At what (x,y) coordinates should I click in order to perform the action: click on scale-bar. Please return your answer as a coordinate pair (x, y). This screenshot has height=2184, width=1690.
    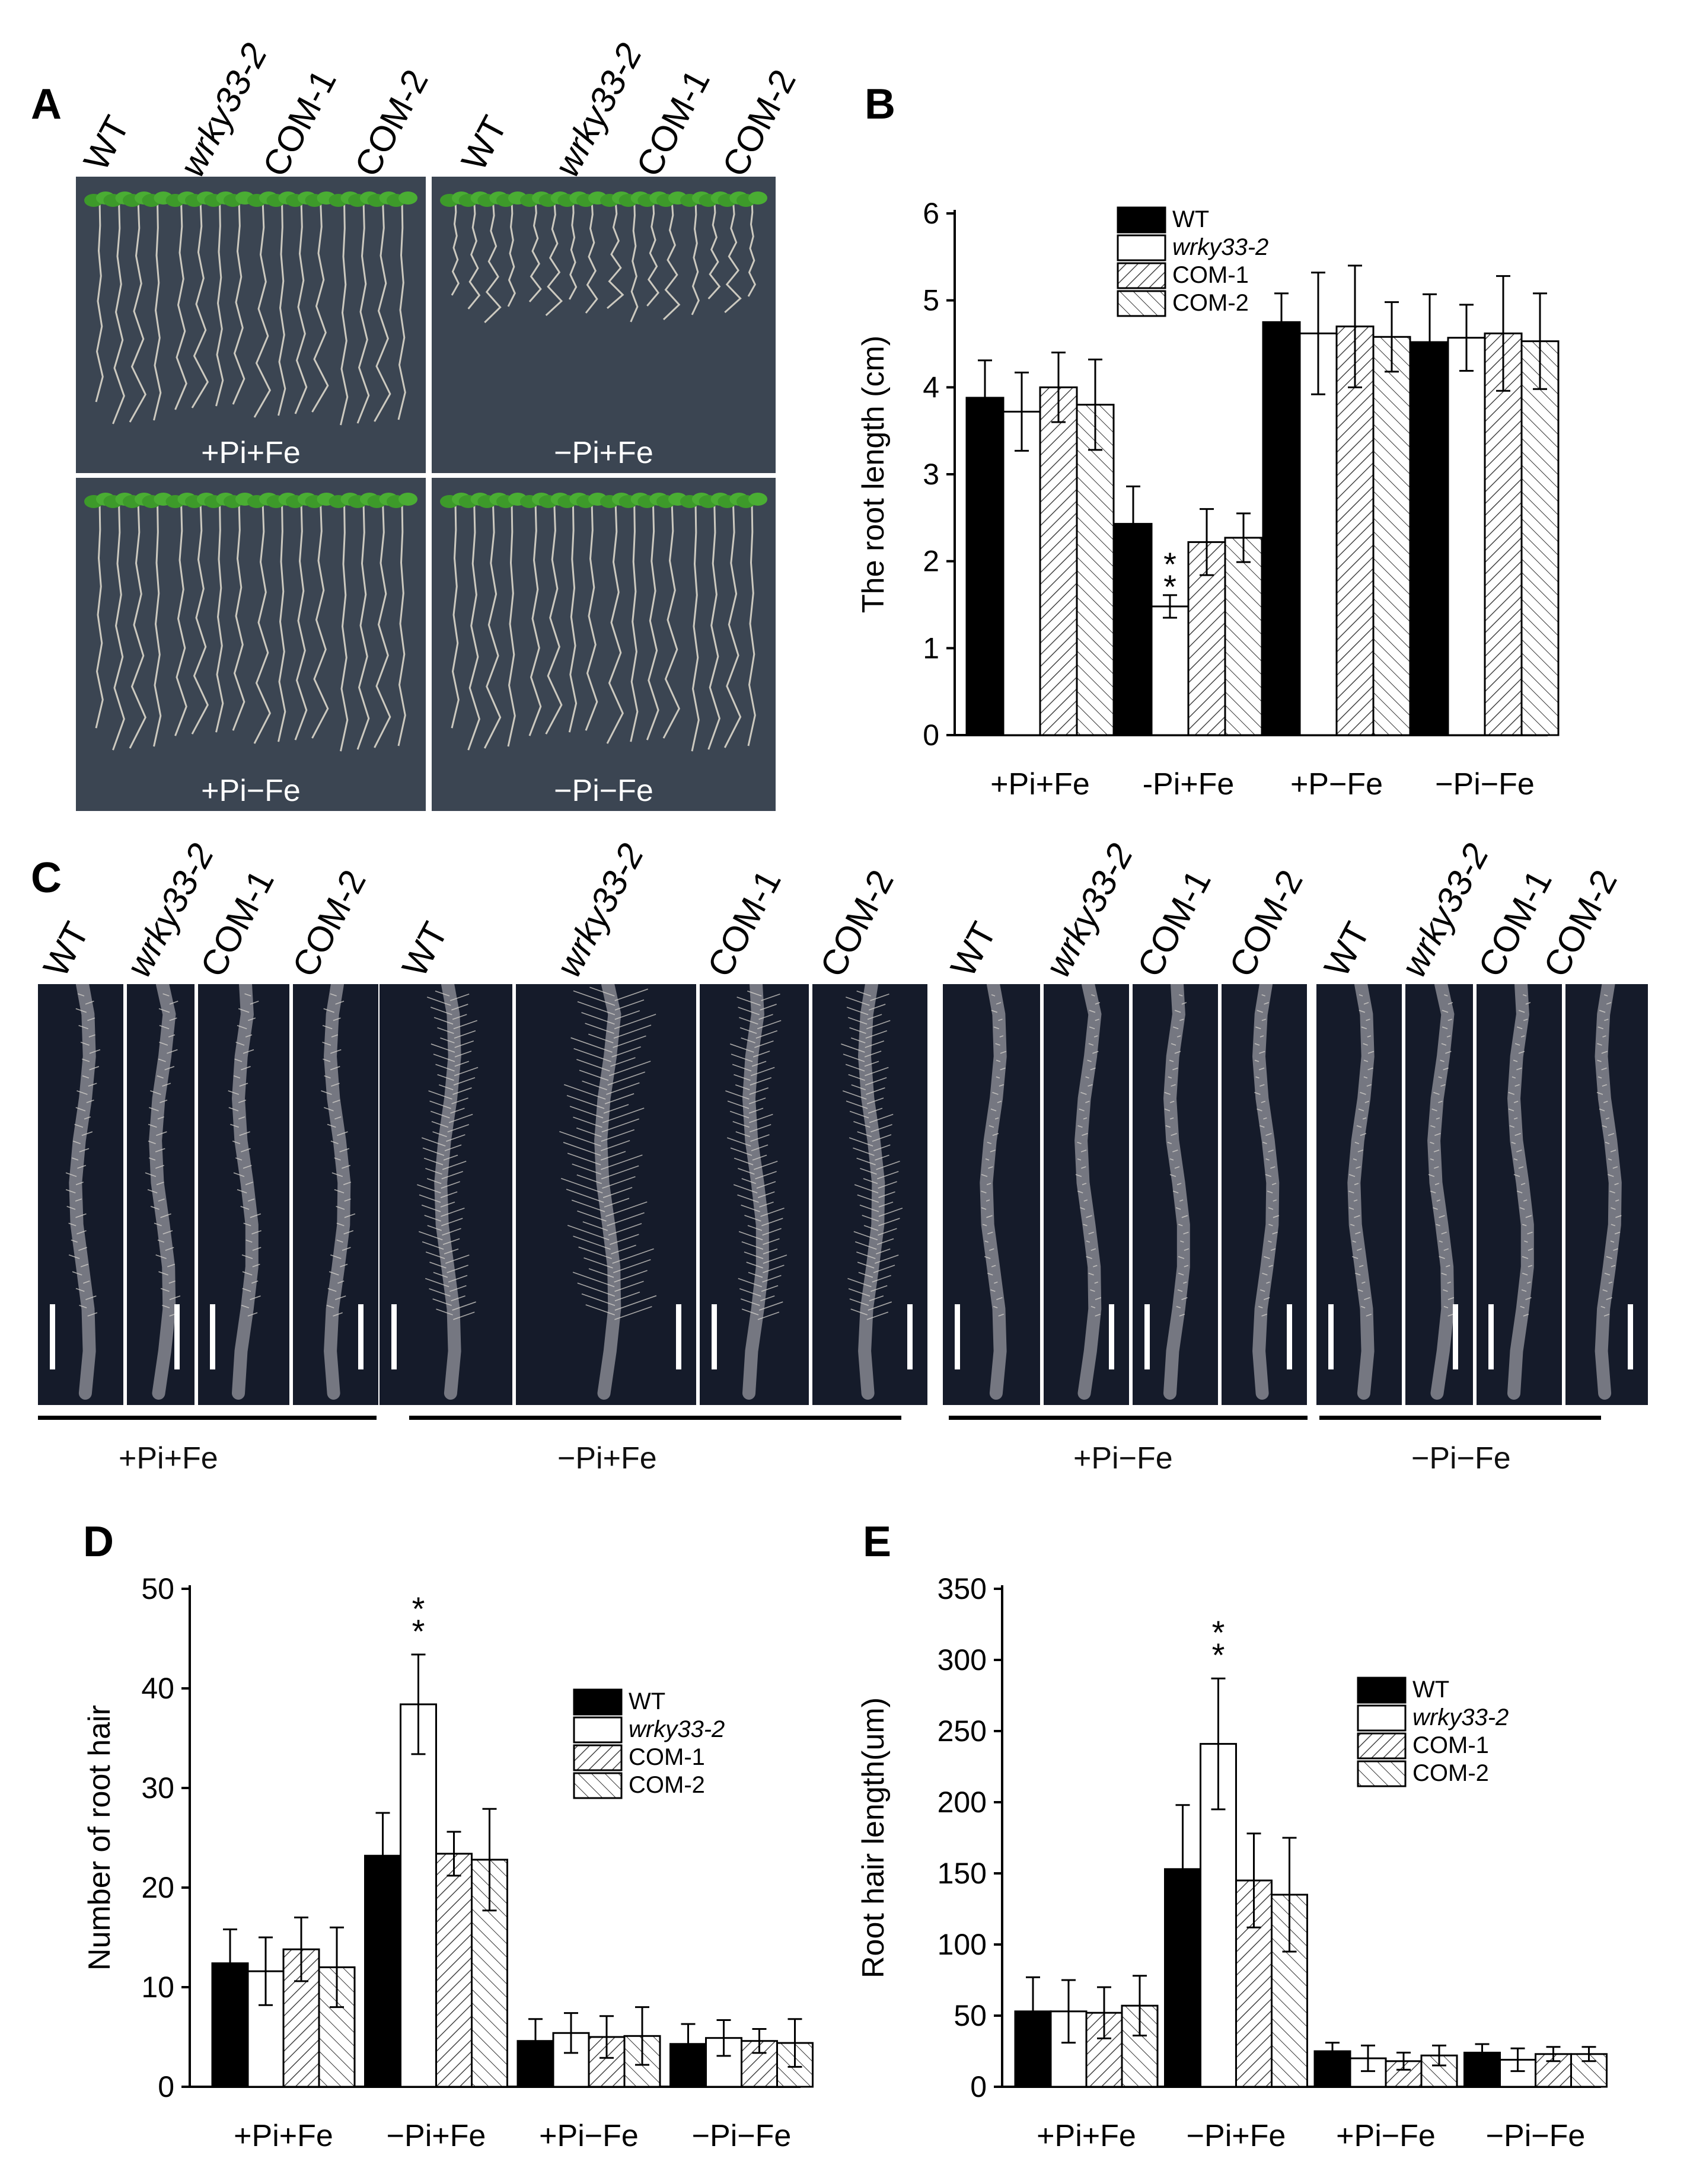
    Looking at the image, I should click on (360, 1337).